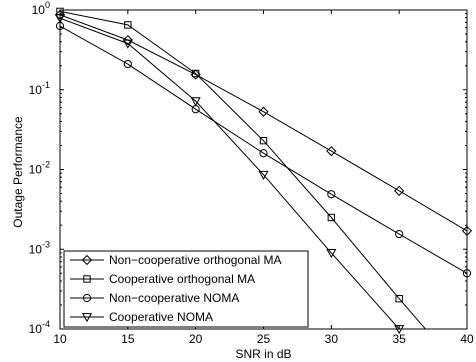 This screenshot has height=362, width=476. What do you see at coordinates (41, 8) in the screenshot?
I see `y-tick-label: 10⁰` at bounding box center [41, 8].